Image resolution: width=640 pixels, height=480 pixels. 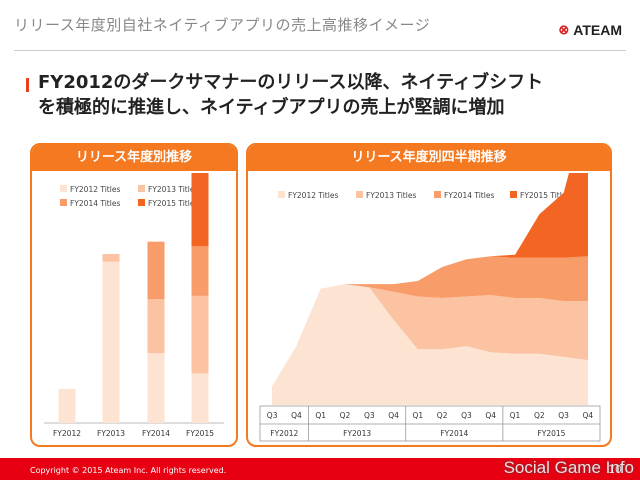 I want to click on headline-accent-bar, so click(x=27, y=85).